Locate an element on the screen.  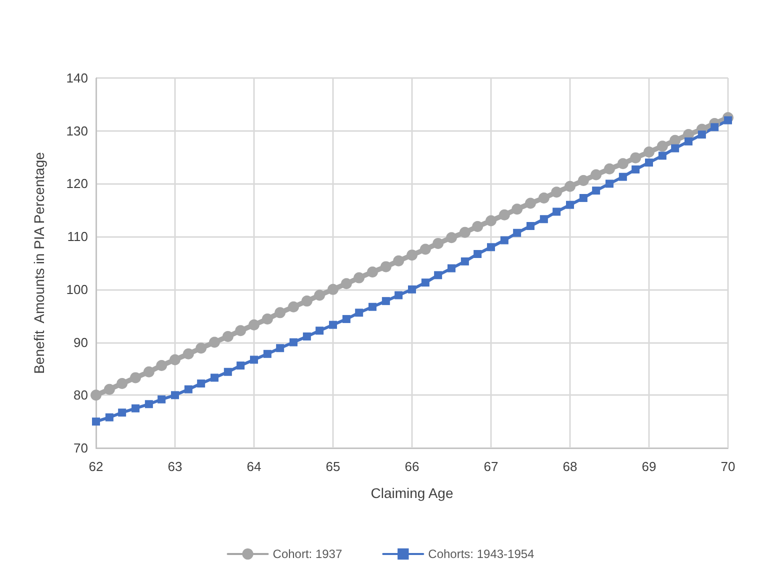
y-tick-label: 90 is located at coordinates (81, 342).